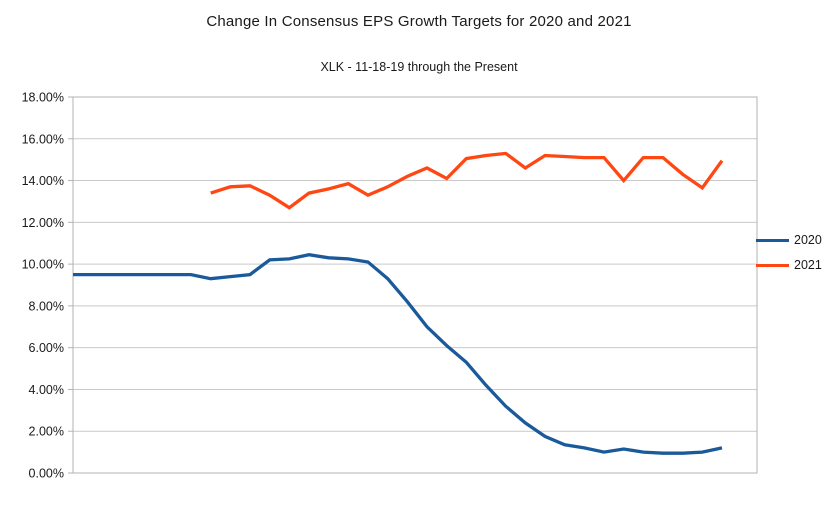 The height and width of the screenshot is (505, 838). What do you see at coordinates (808, 265) in the screenshot?
I see `legend-label-2021: 2021` at bounding box center [808, 265].